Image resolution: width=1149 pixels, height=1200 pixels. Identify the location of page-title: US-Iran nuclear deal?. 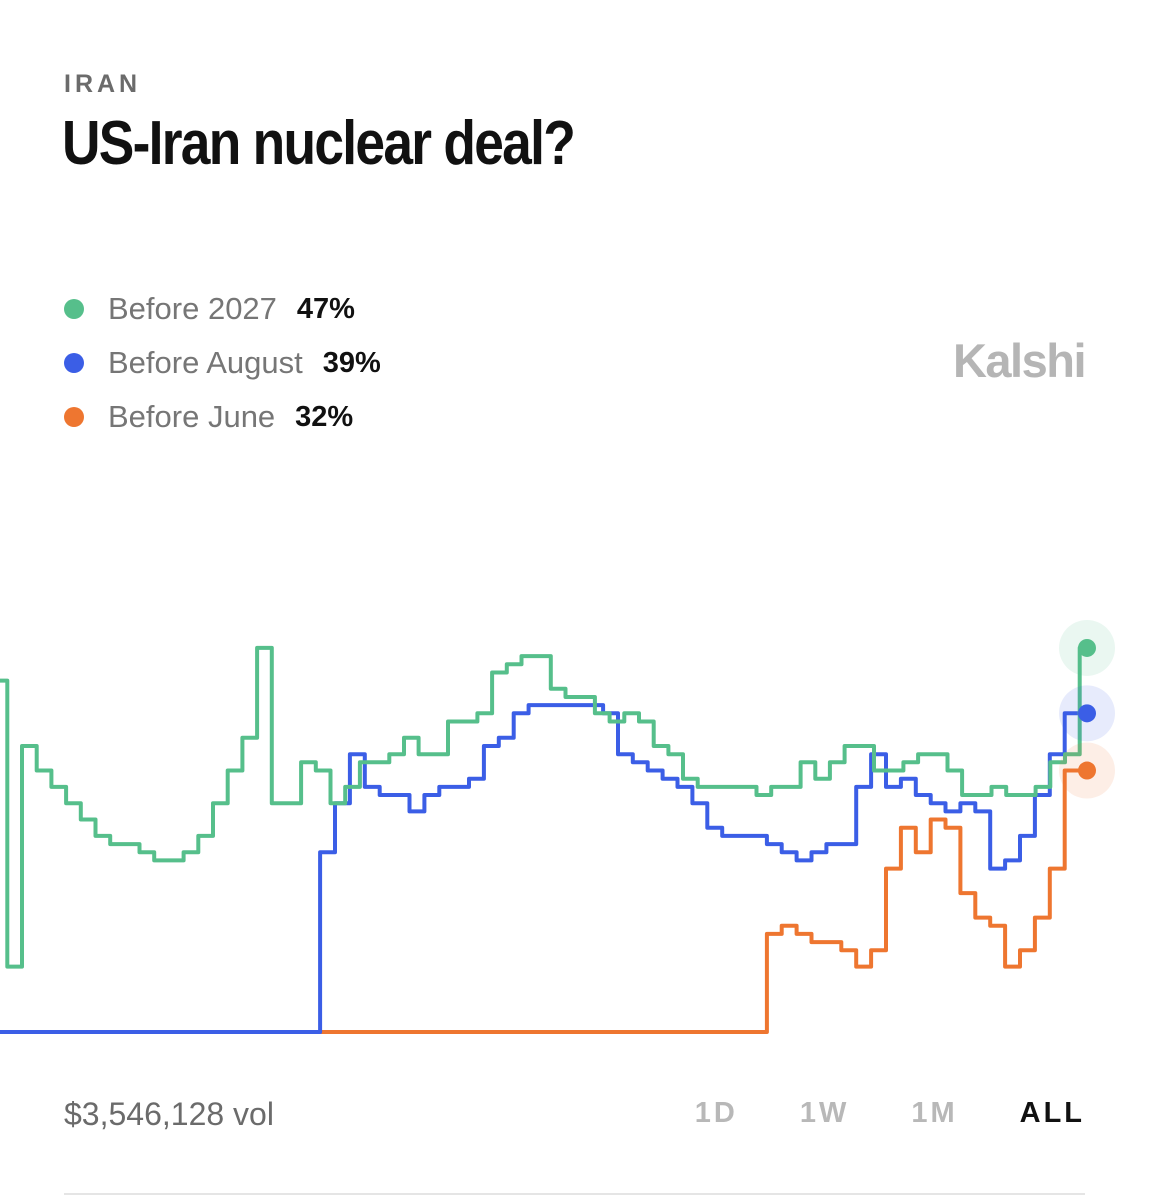
(319, 143).